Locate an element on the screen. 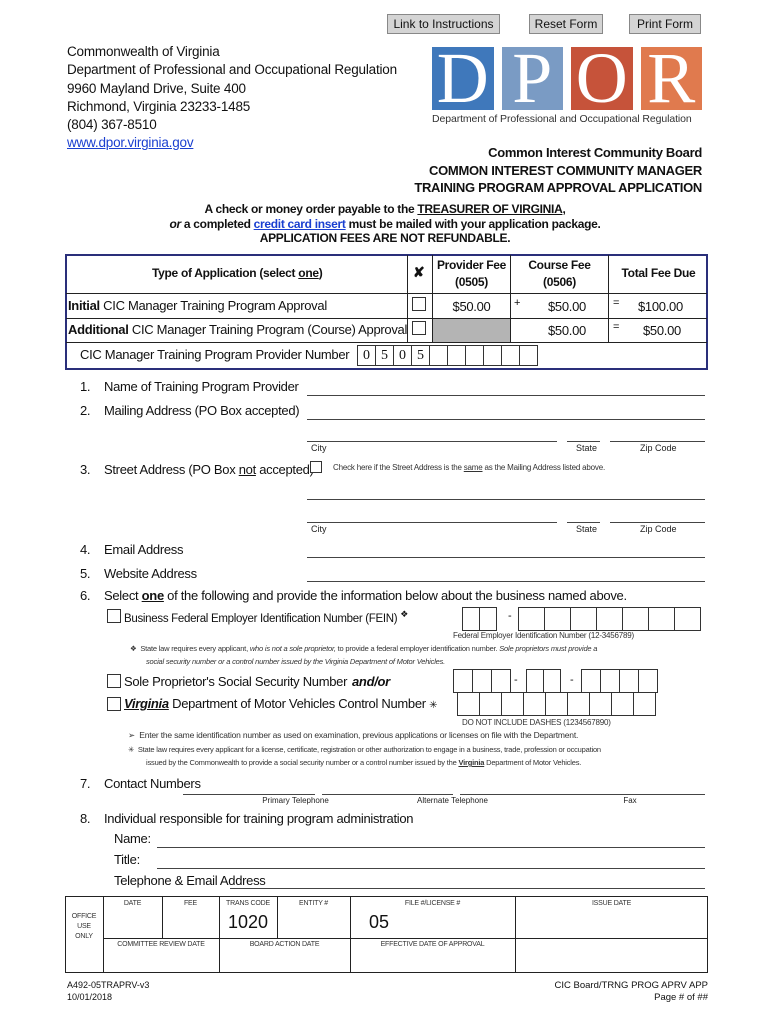  provider-fee-disabled-cell is located at coordinates (471, 330).